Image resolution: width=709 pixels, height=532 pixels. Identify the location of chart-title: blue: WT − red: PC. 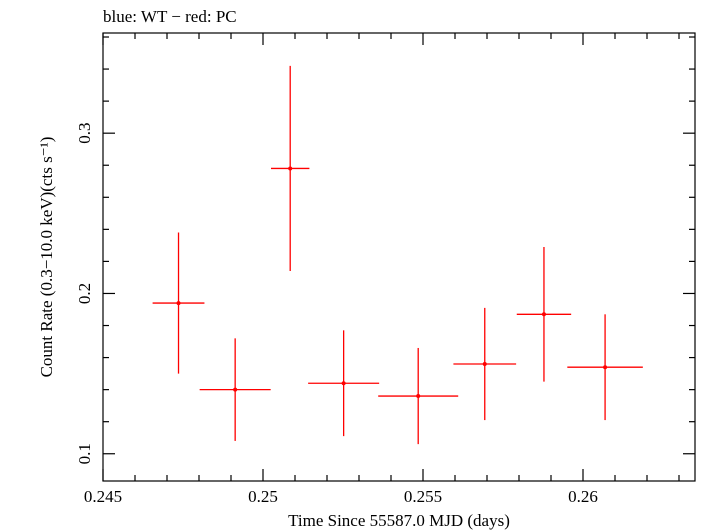
(170, 16).